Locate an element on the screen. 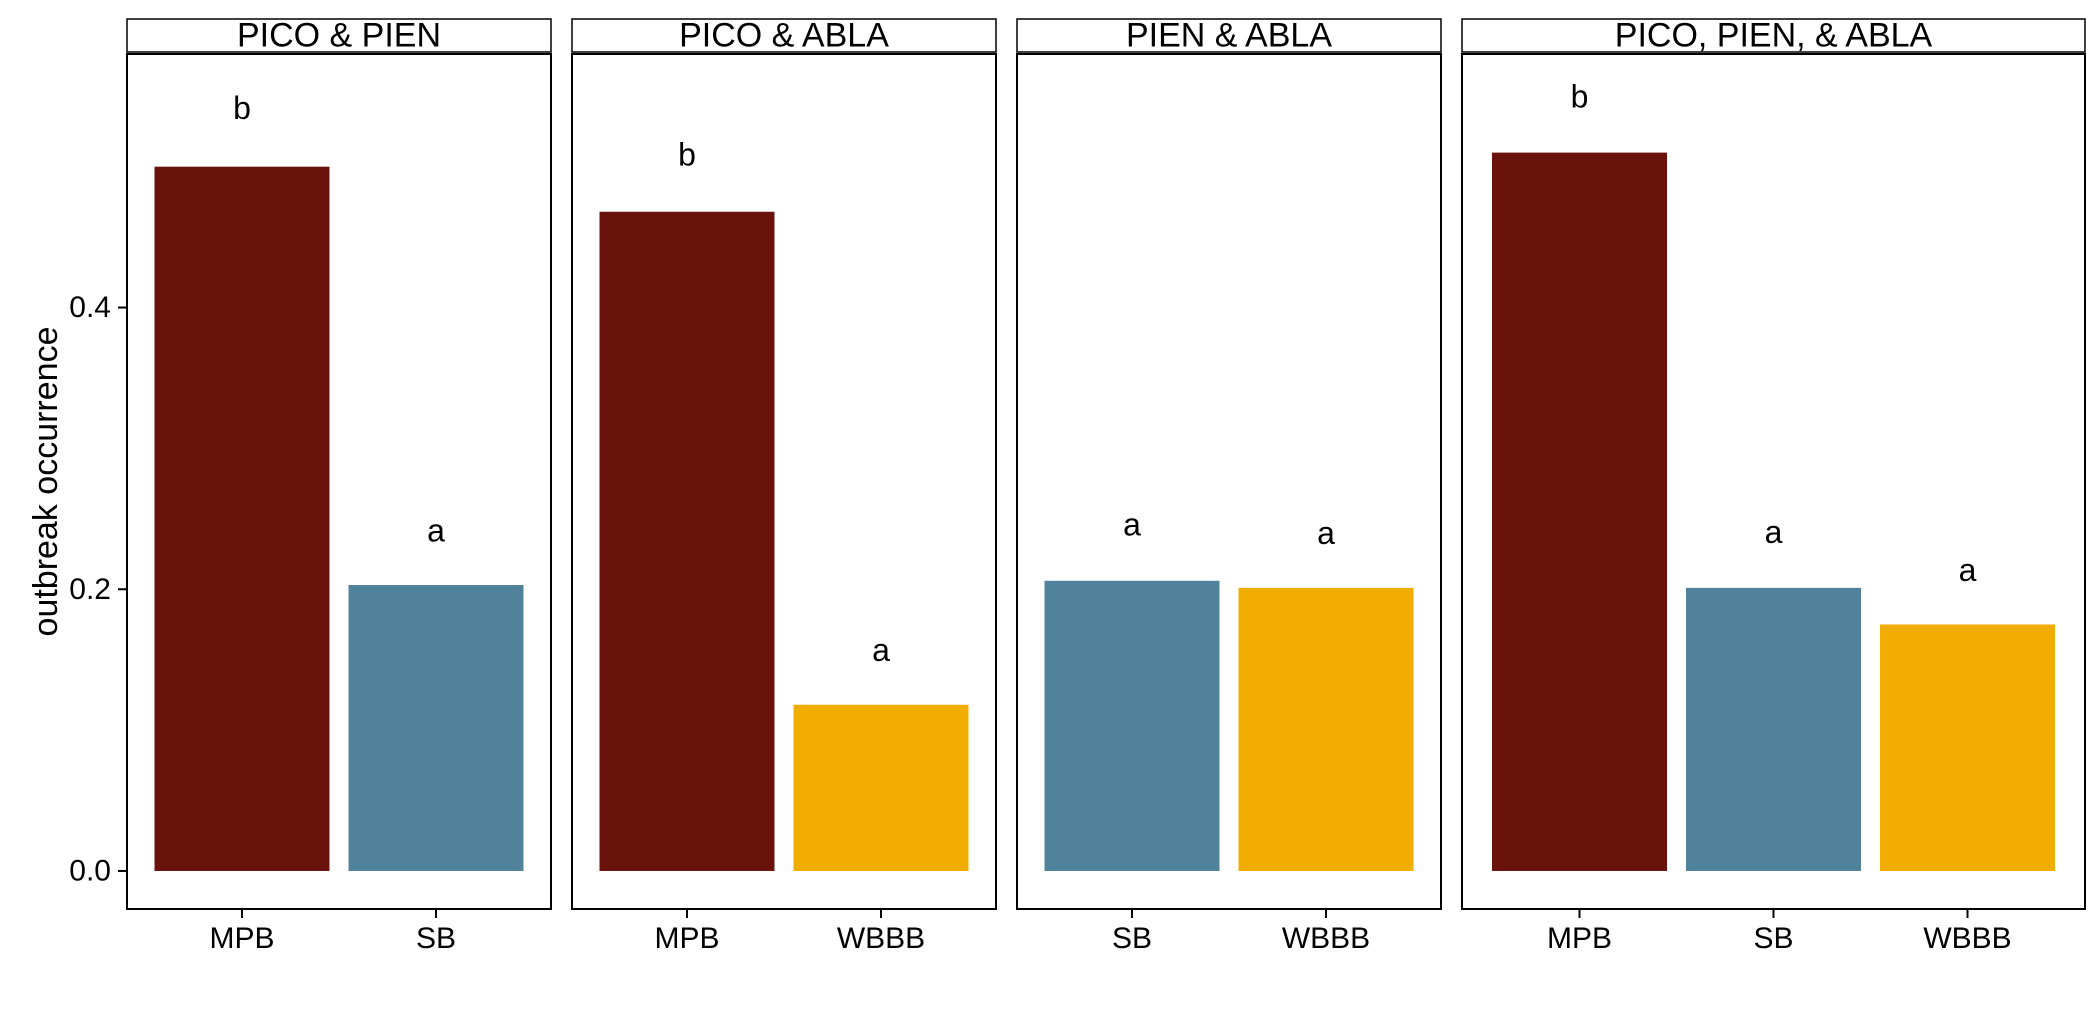  facet-title: PICO & ABLA is located at coordinates (784, 35).